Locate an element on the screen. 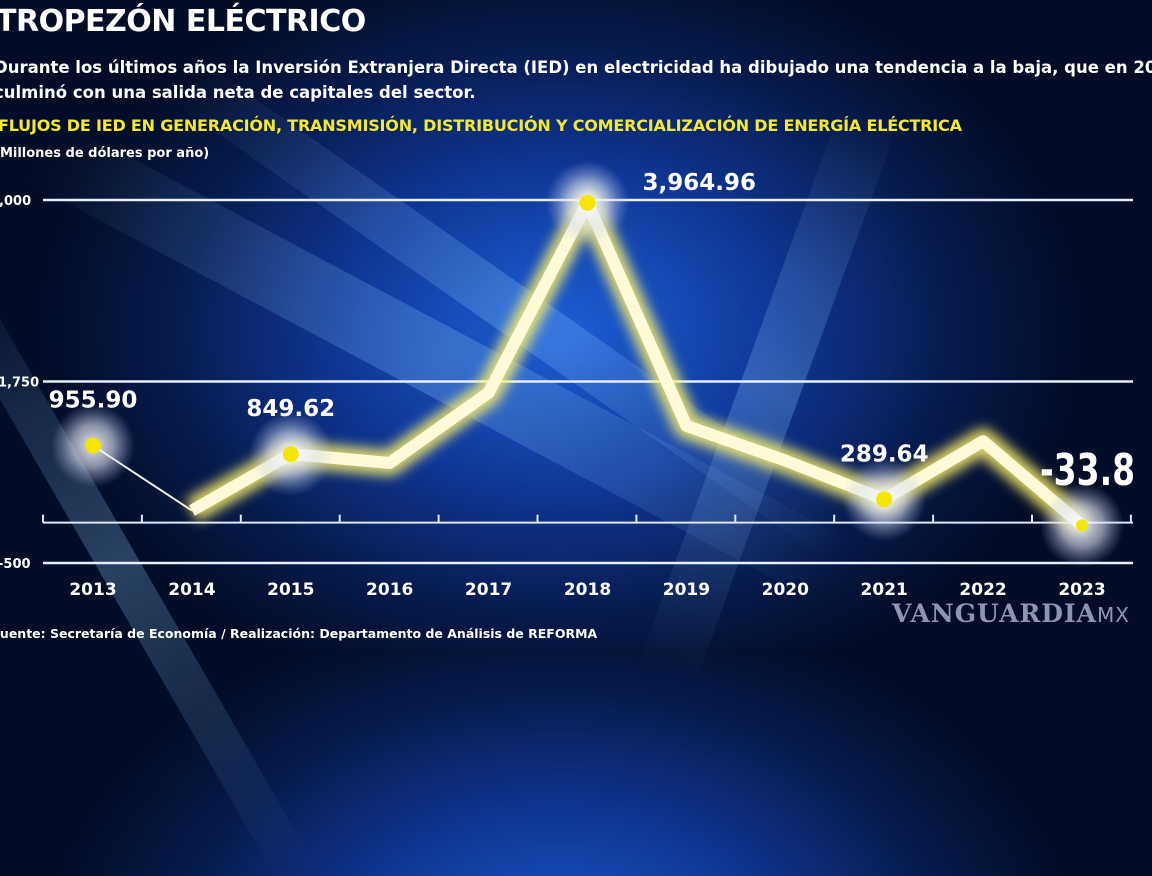 The width and height of the screenshot is (1152, 876). x-tick-label: 2015 is located at coordinates (290, 590).